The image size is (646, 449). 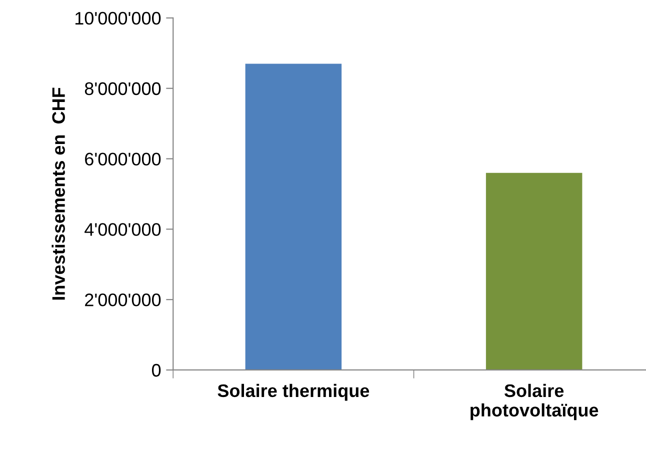 I want to click on y-tick-label: 4'000'000, so click(x=122, y=229).